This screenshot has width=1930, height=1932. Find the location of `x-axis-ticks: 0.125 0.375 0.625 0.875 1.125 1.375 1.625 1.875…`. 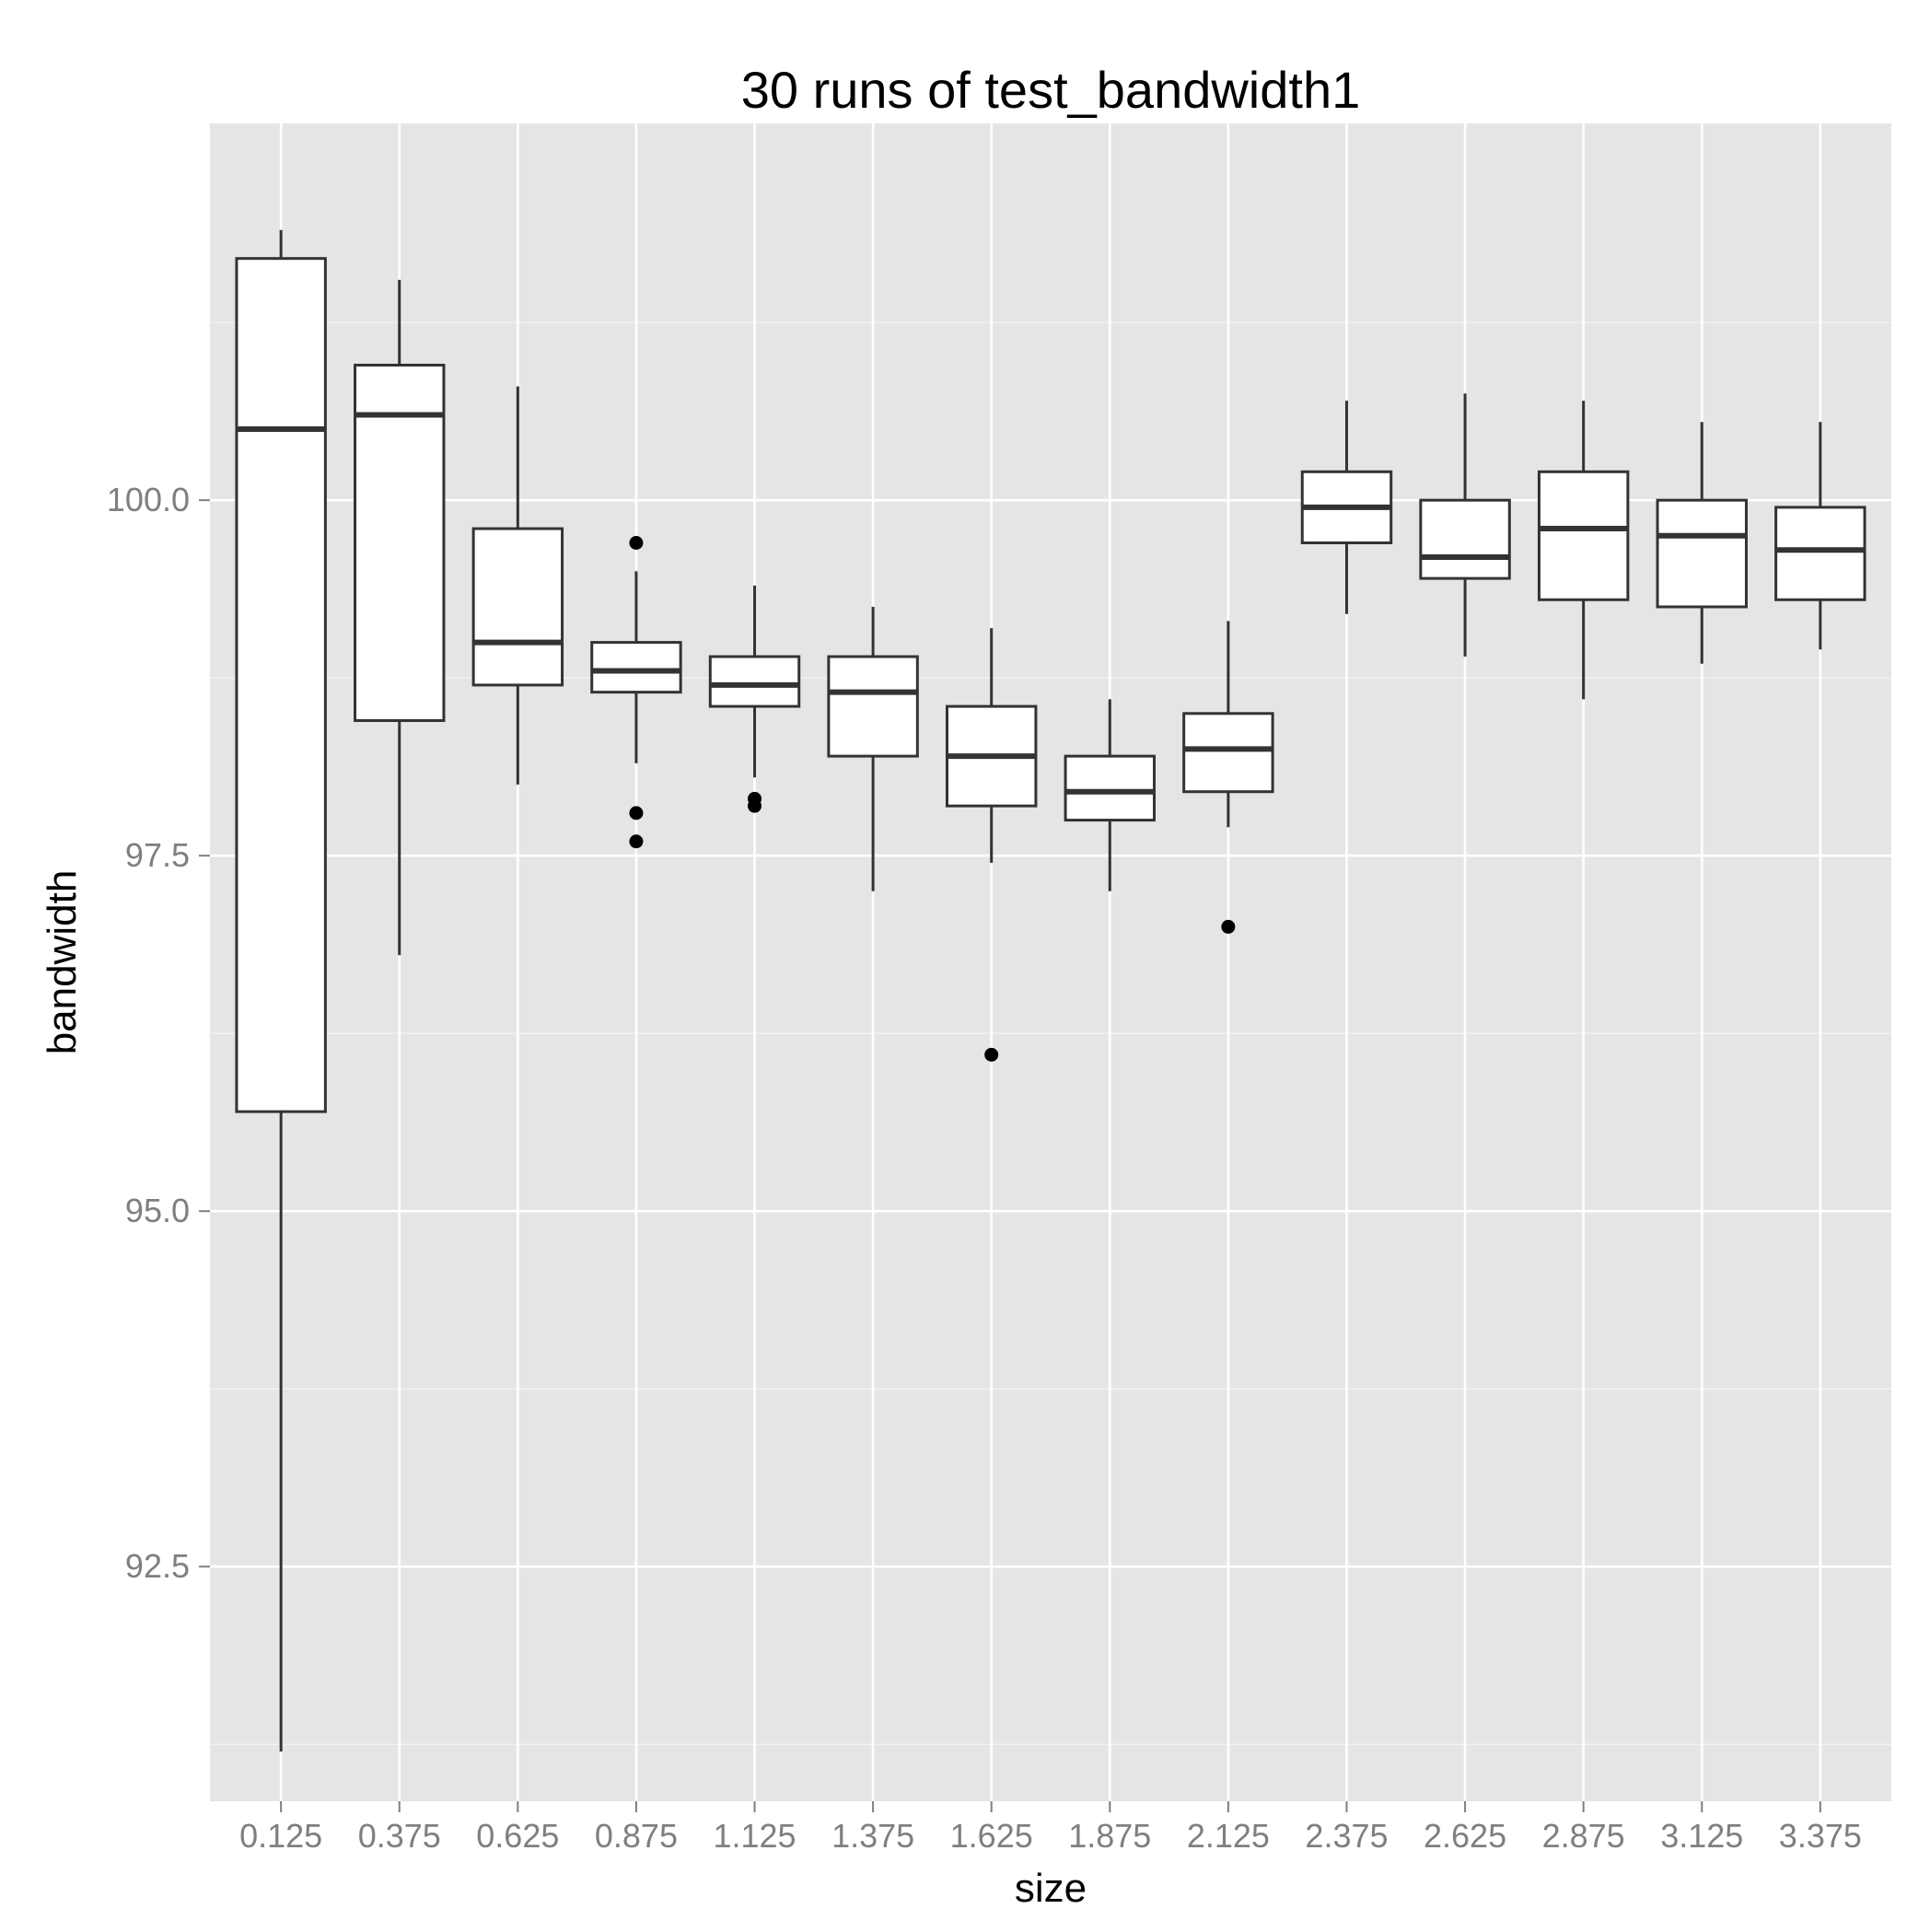

x-axis-ticks: 0.125 0.375 0.625 0.875 1.125 1.375 1.625 1.875… is located at coordinates (1050, 1828).